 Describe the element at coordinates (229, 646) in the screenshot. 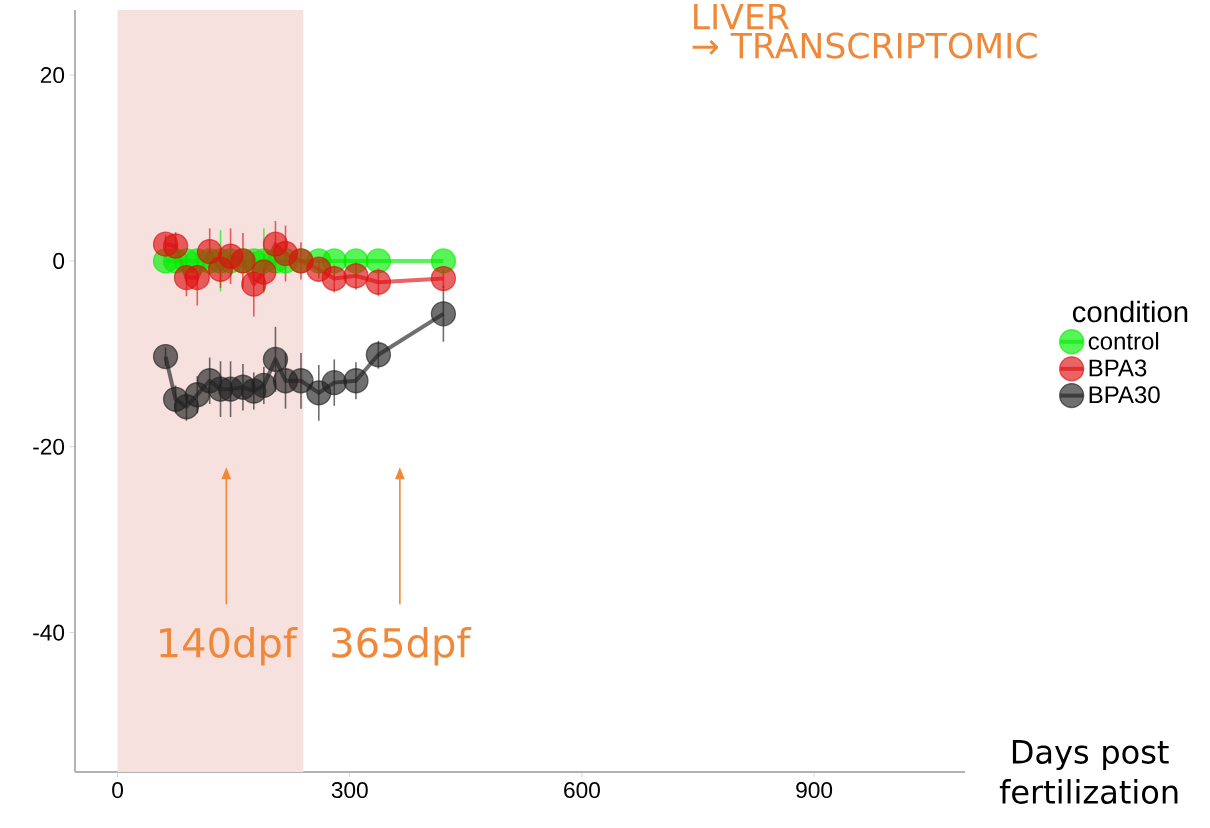

I see `annotation: 140dpf` at that location.